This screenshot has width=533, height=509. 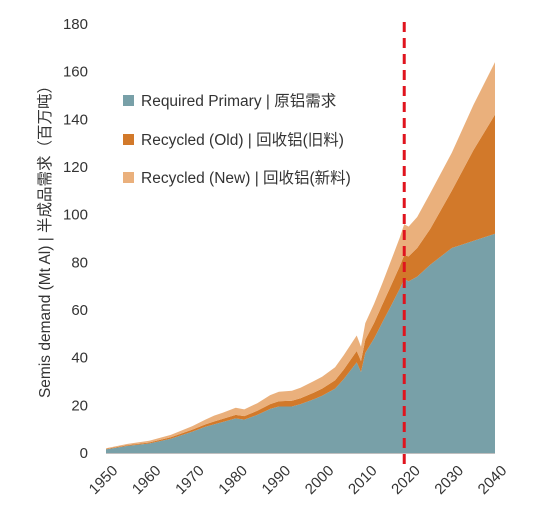 What do you see at coordinates (75, 239) in the screenshot?
I see `y-axis-ticks: 0 20 40 60 80 100 120 140 160 180` at bounding box center [75, 239].